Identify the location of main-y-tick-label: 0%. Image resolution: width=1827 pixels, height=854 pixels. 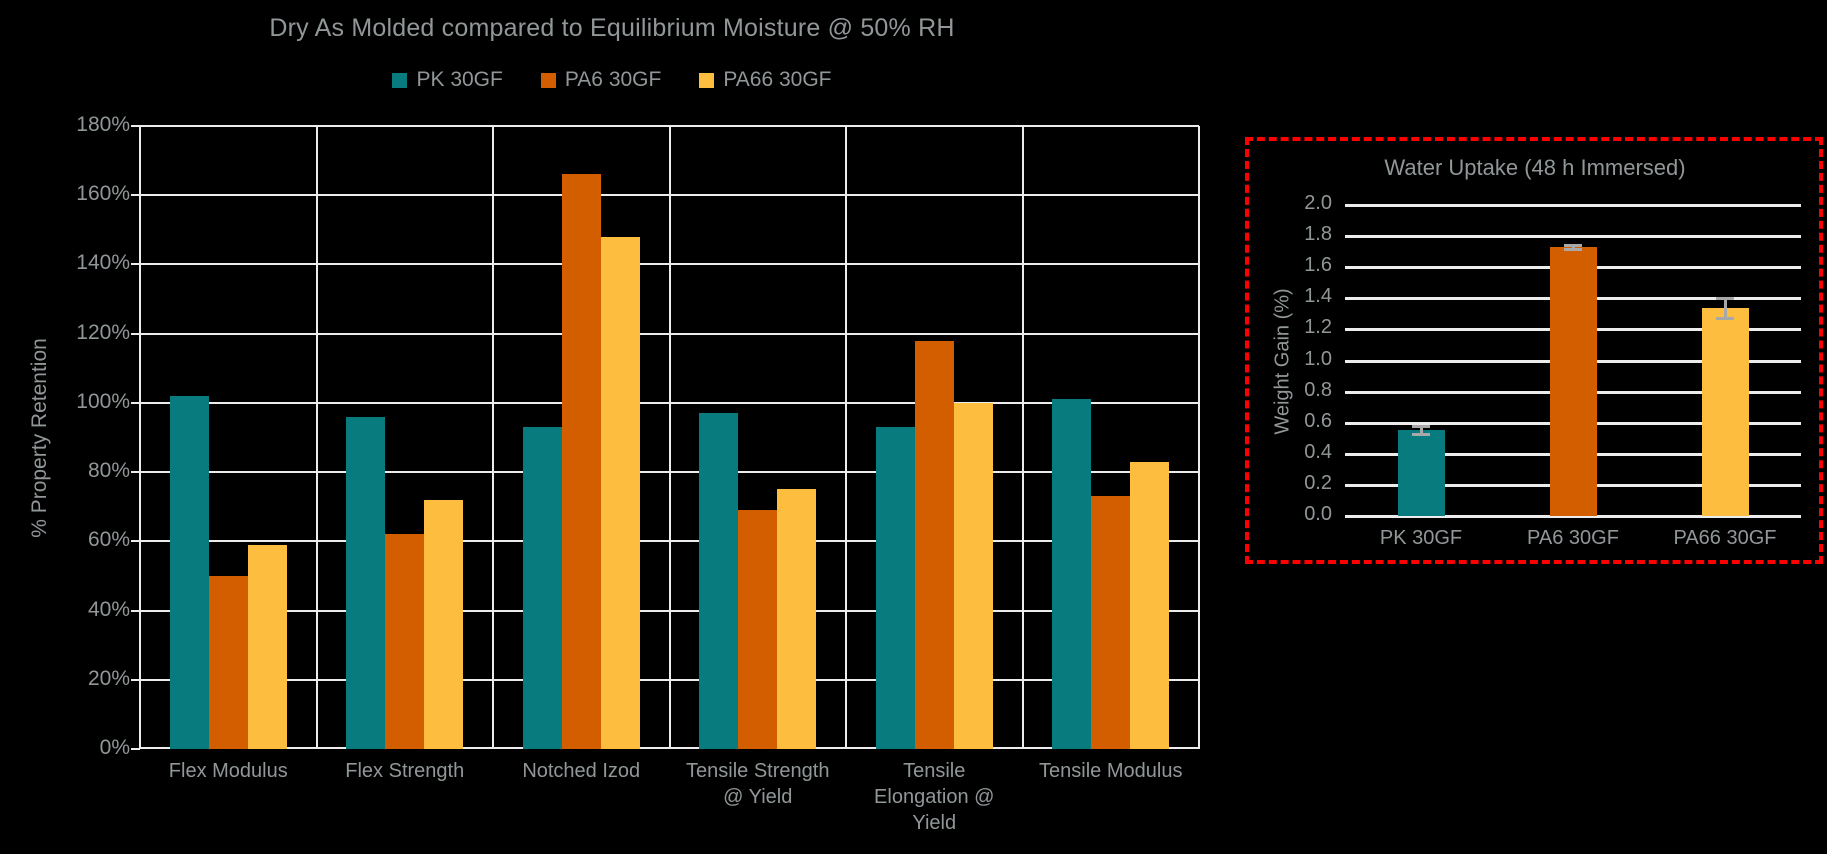
(114, 747).